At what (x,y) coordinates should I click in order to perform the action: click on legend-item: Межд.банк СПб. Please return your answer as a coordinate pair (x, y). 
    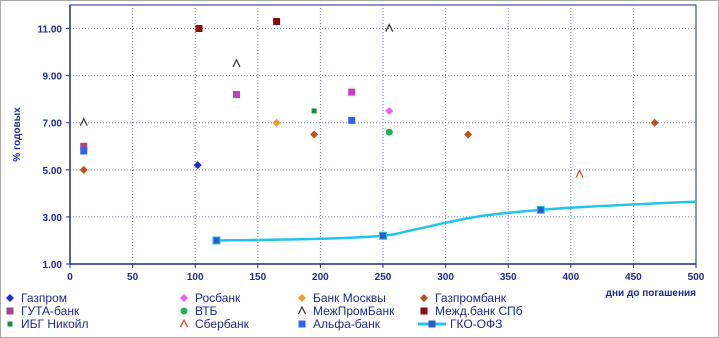
    Looking at the image, I should click on (471, 311).